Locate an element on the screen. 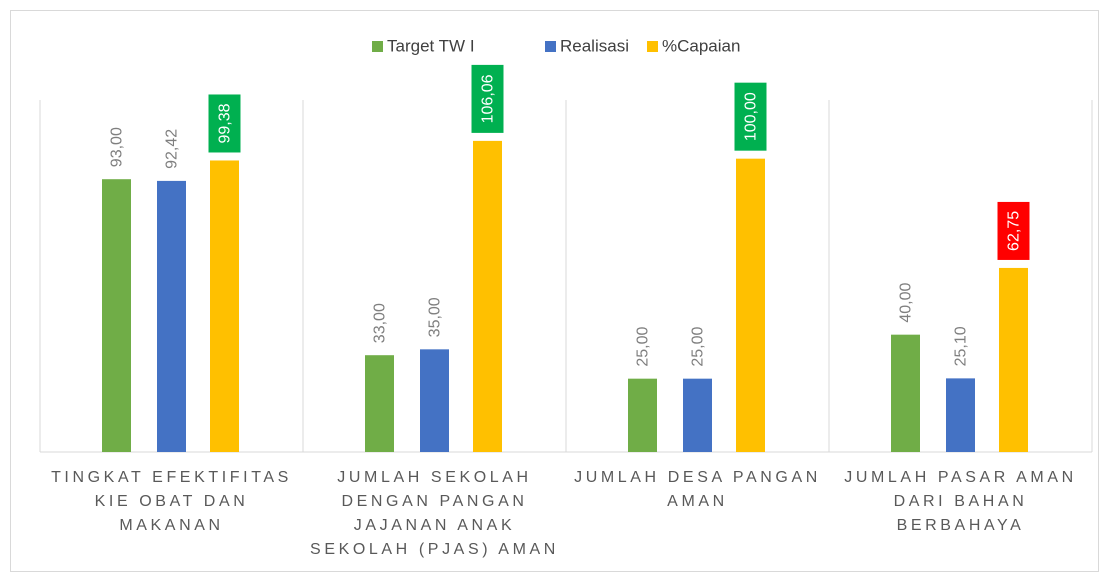 The width and height of the screenshot is (1109, 582). value-label: 106,06 is located at coordinates (488, 98).